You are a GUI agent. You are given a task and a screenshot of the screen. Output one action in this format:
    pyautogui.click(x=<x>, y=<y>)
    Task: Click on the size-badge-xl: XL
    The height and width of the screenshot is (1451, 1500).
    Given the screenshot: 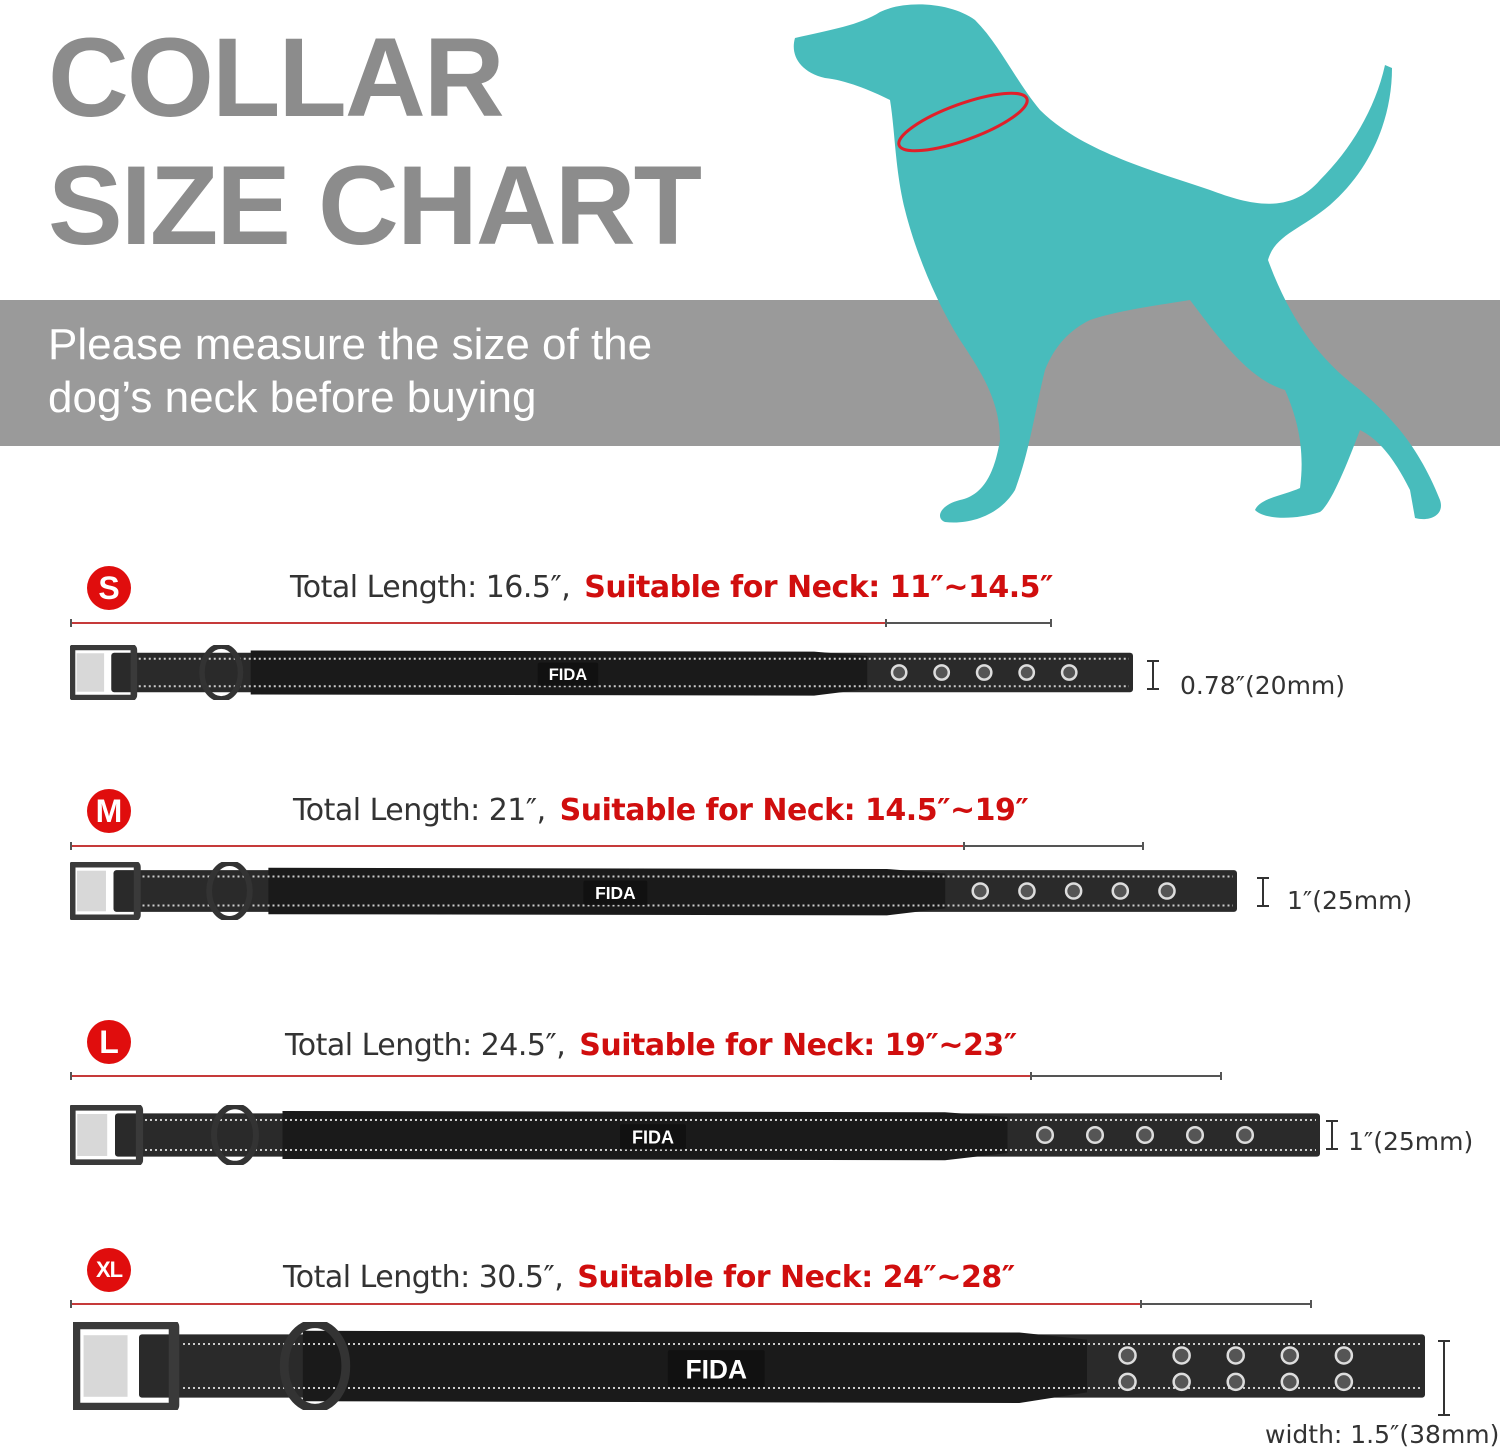 What is the action you would take?
    pyautogui.click(x=109, y=1270)
    